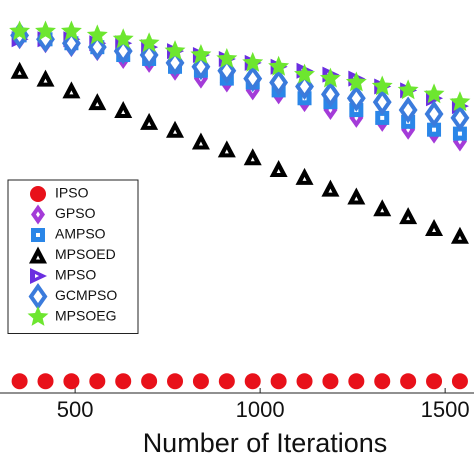 This screenshot has width=474, height=474. I want to click on legend-label: AMPSO, so click(80, 234).